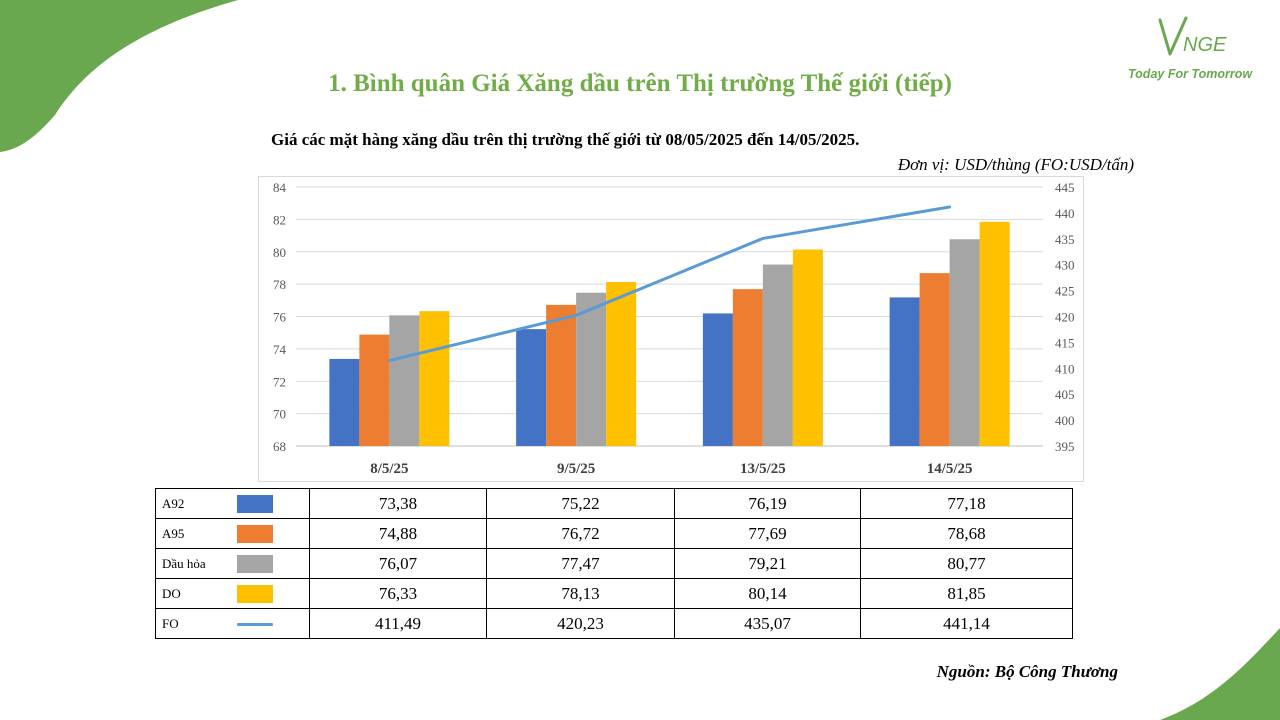  Describe the element at coordinates (1205, 45) in the screenshot. I see `svg-text: NGE` at that location.